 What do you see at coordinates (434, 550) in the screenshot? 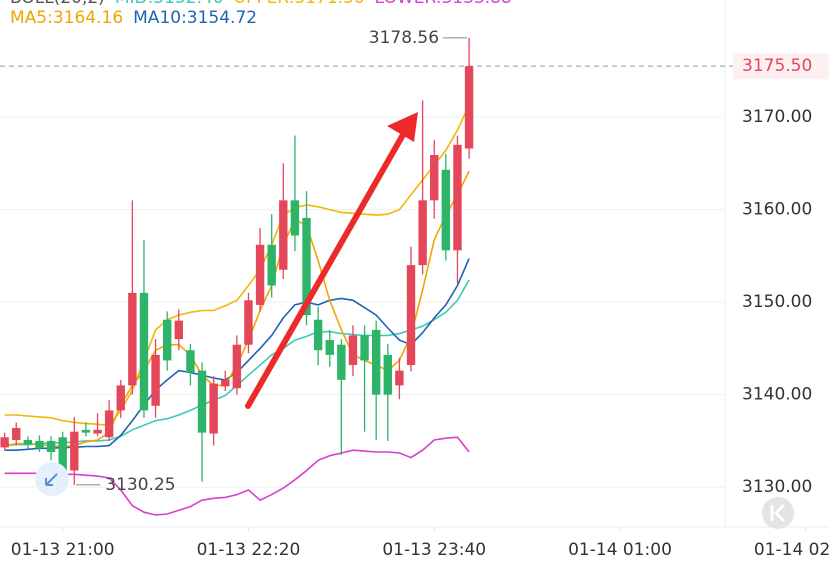
I see `x-tick-label: 01-13 23:40` at bounding box center [434, 550].